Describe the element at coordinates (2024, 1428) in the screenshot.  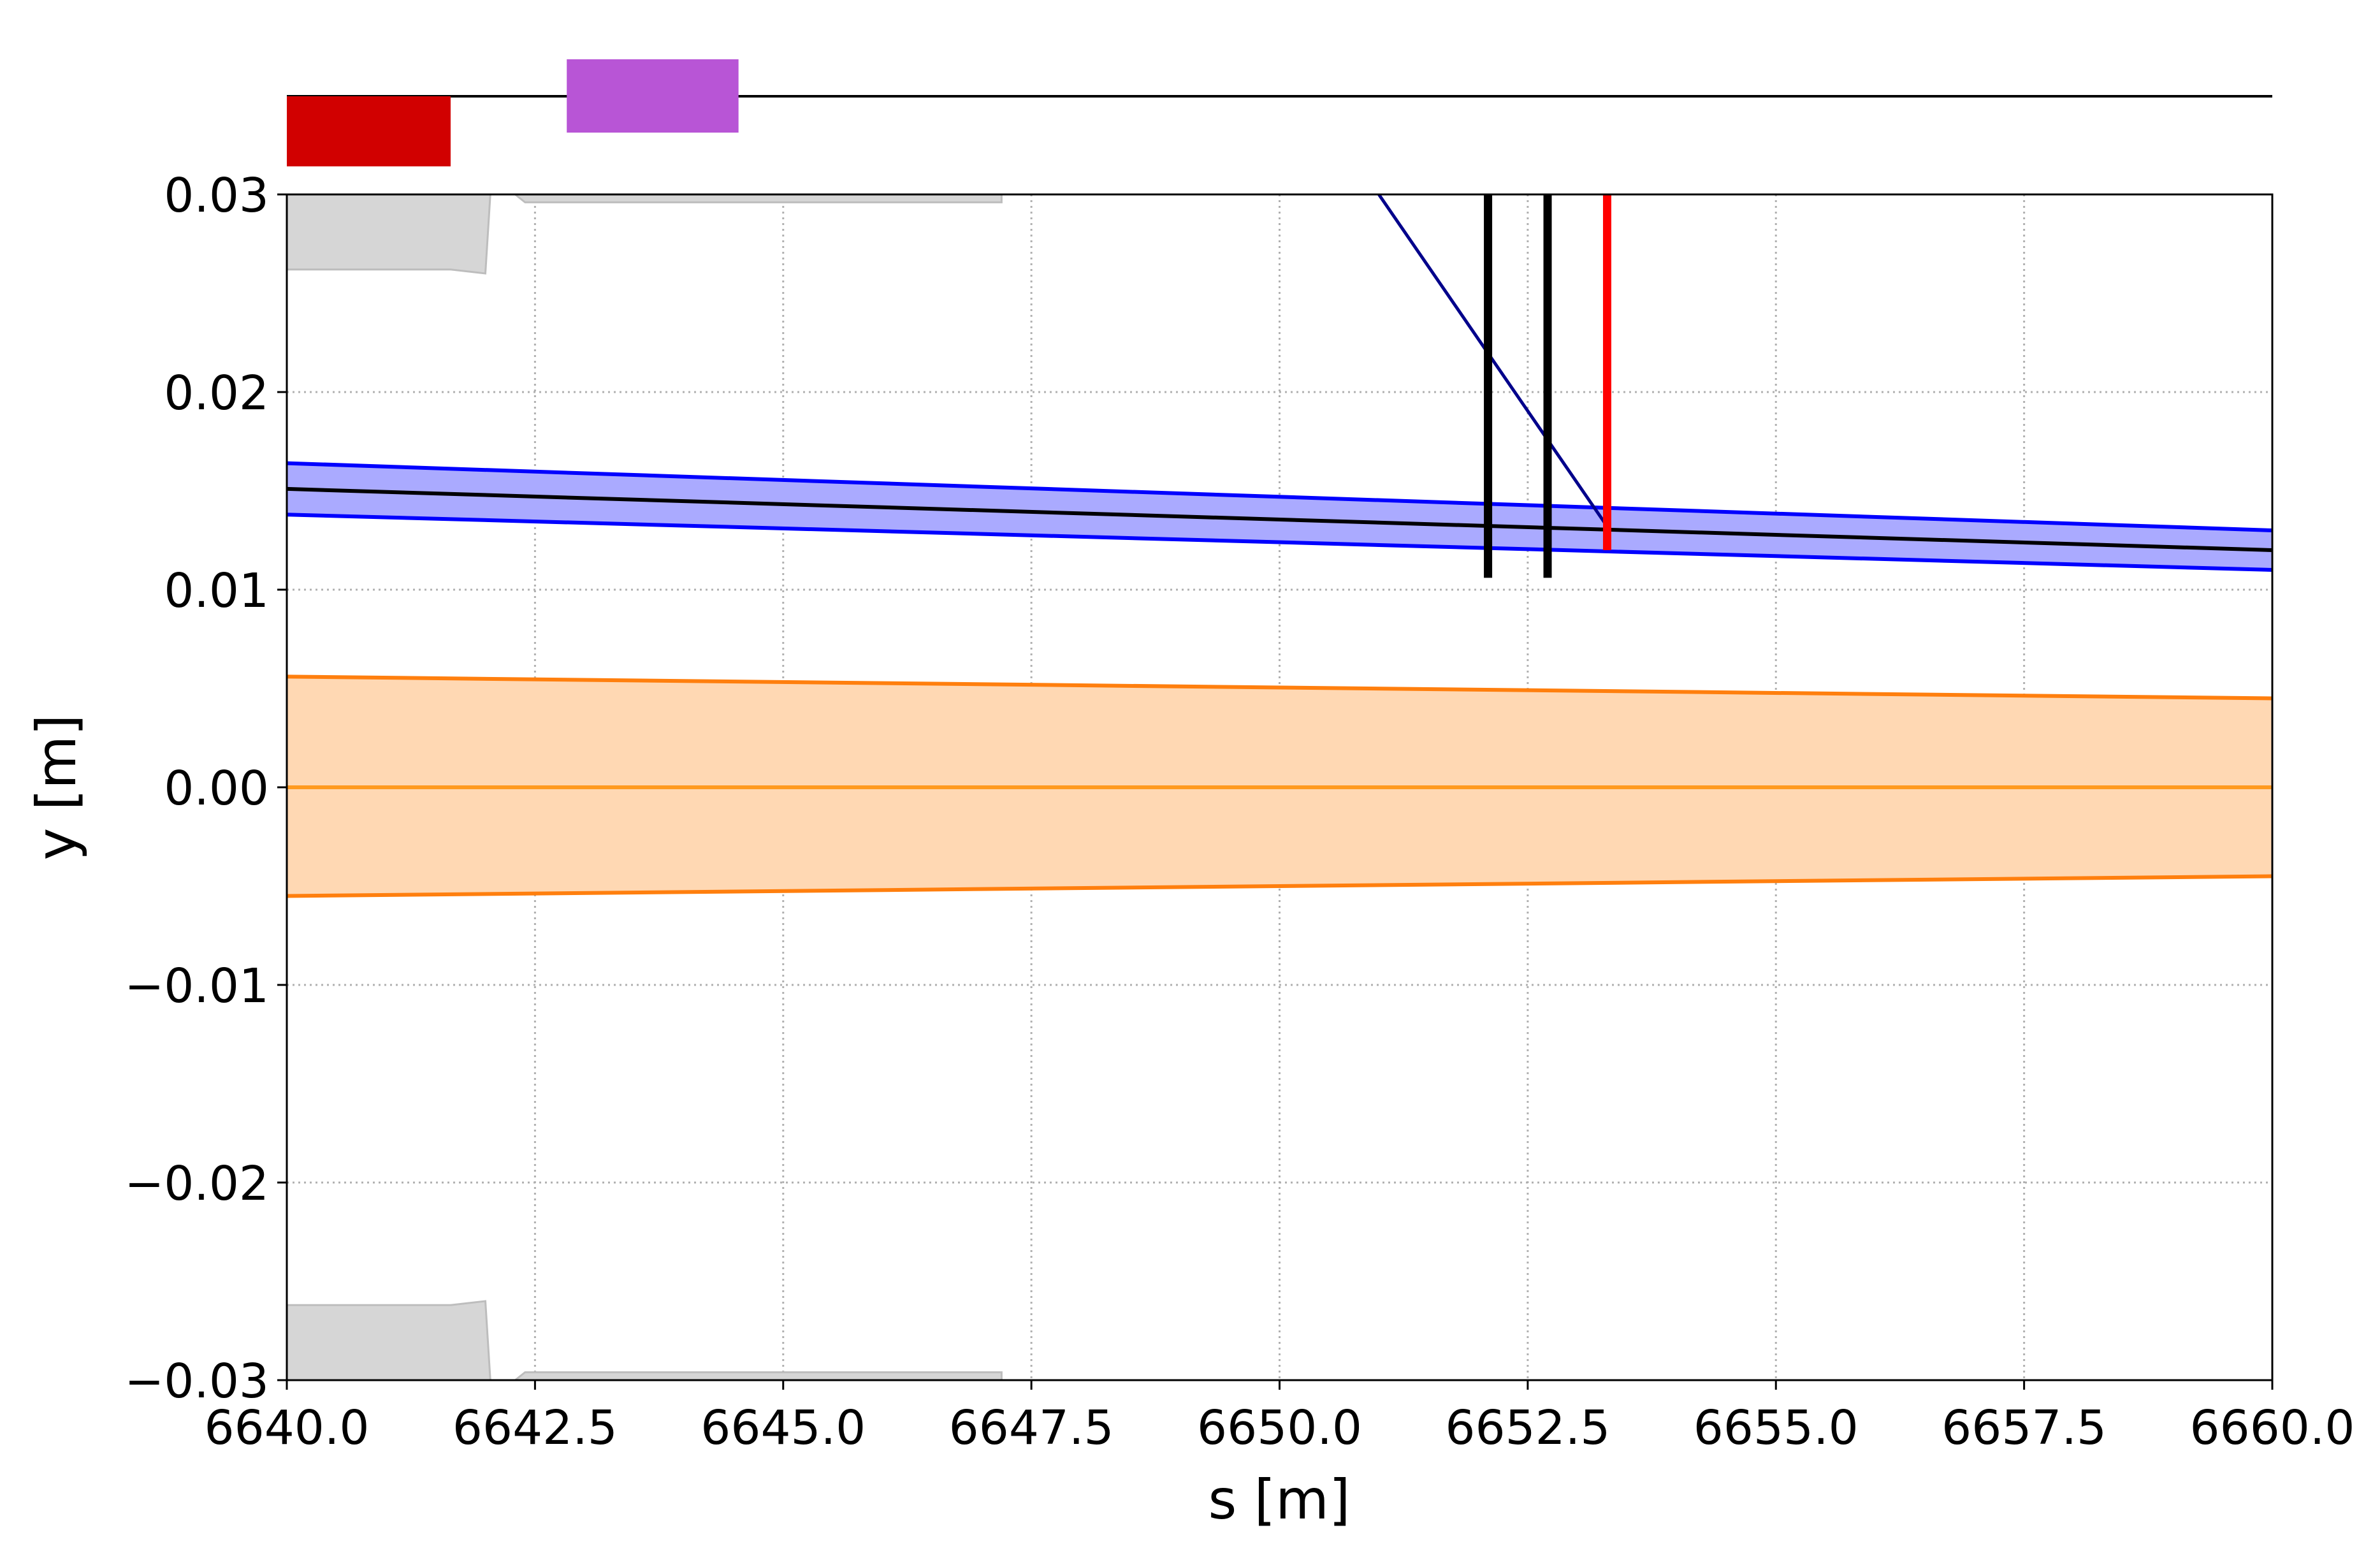
I see `x-tick-label: 6657.5` at that location.